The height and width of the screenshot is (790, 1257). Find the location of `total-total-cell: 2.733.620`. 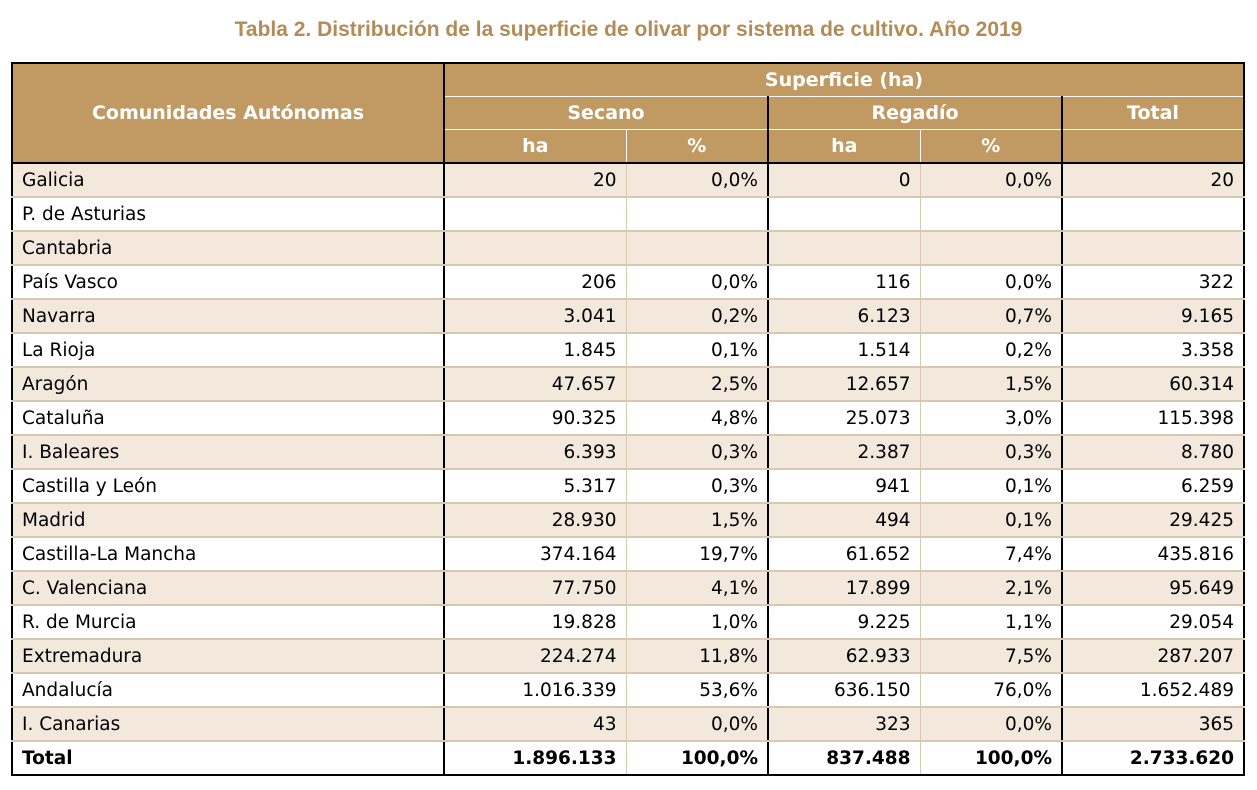

total-total-cell: 2.733.620 is located at coordinates (1153, 758).